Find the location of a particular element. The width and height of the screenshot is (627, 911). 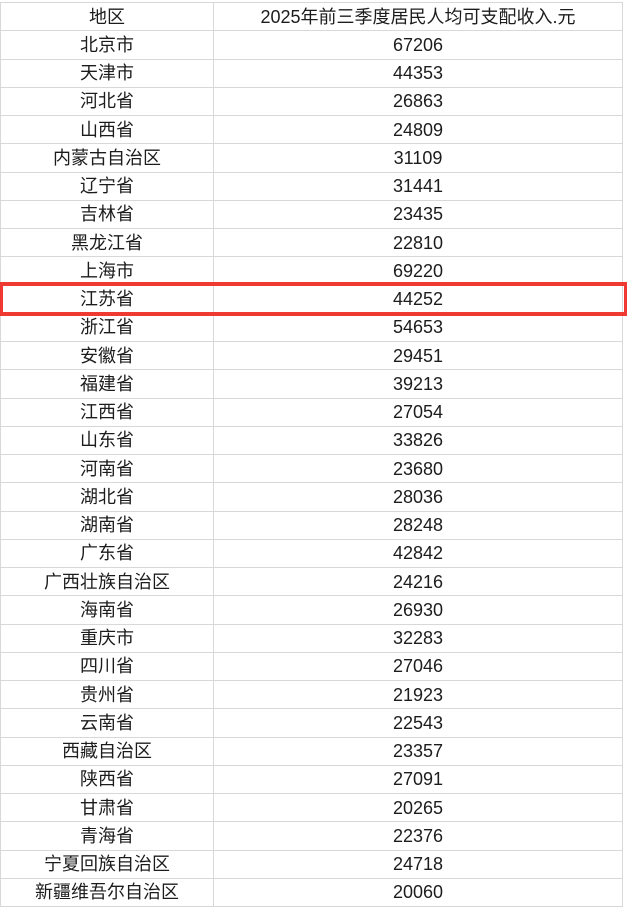

column-header-region: 地区 is located at coordinates (107, 17).